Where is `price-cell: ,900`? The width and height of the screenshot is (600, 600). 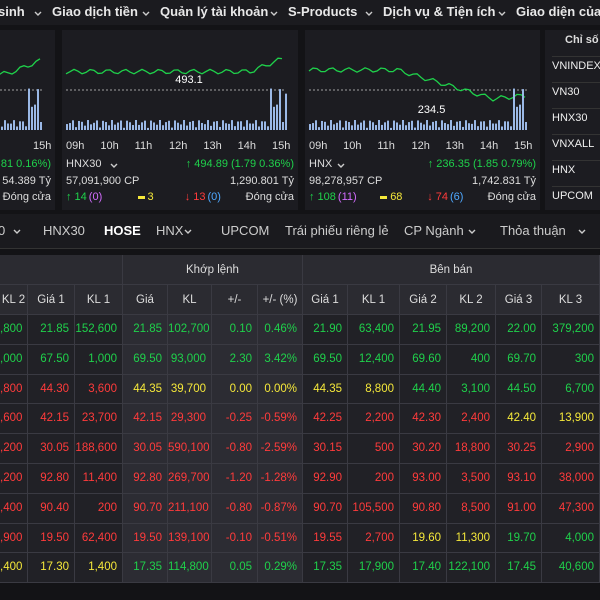
price-cell: ,900 is located at coordinates (14, 538).